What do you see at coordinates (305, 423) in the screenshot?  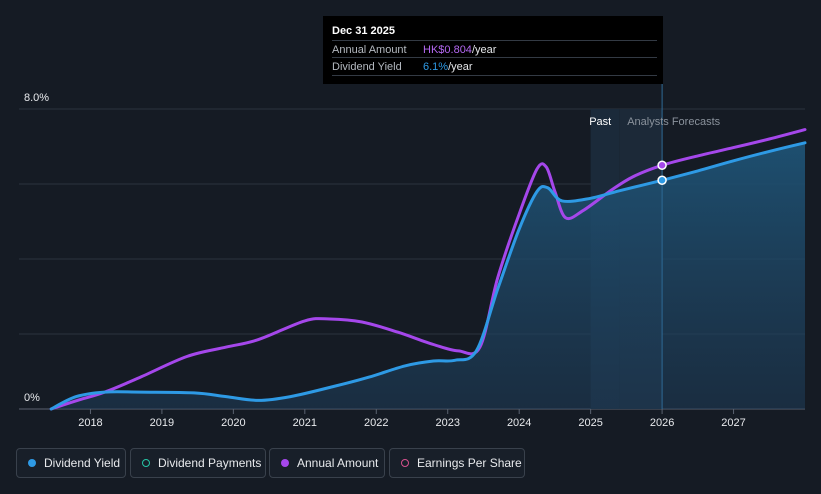 I see `x-tick-label: 2021` at bounding box center [305, 423].